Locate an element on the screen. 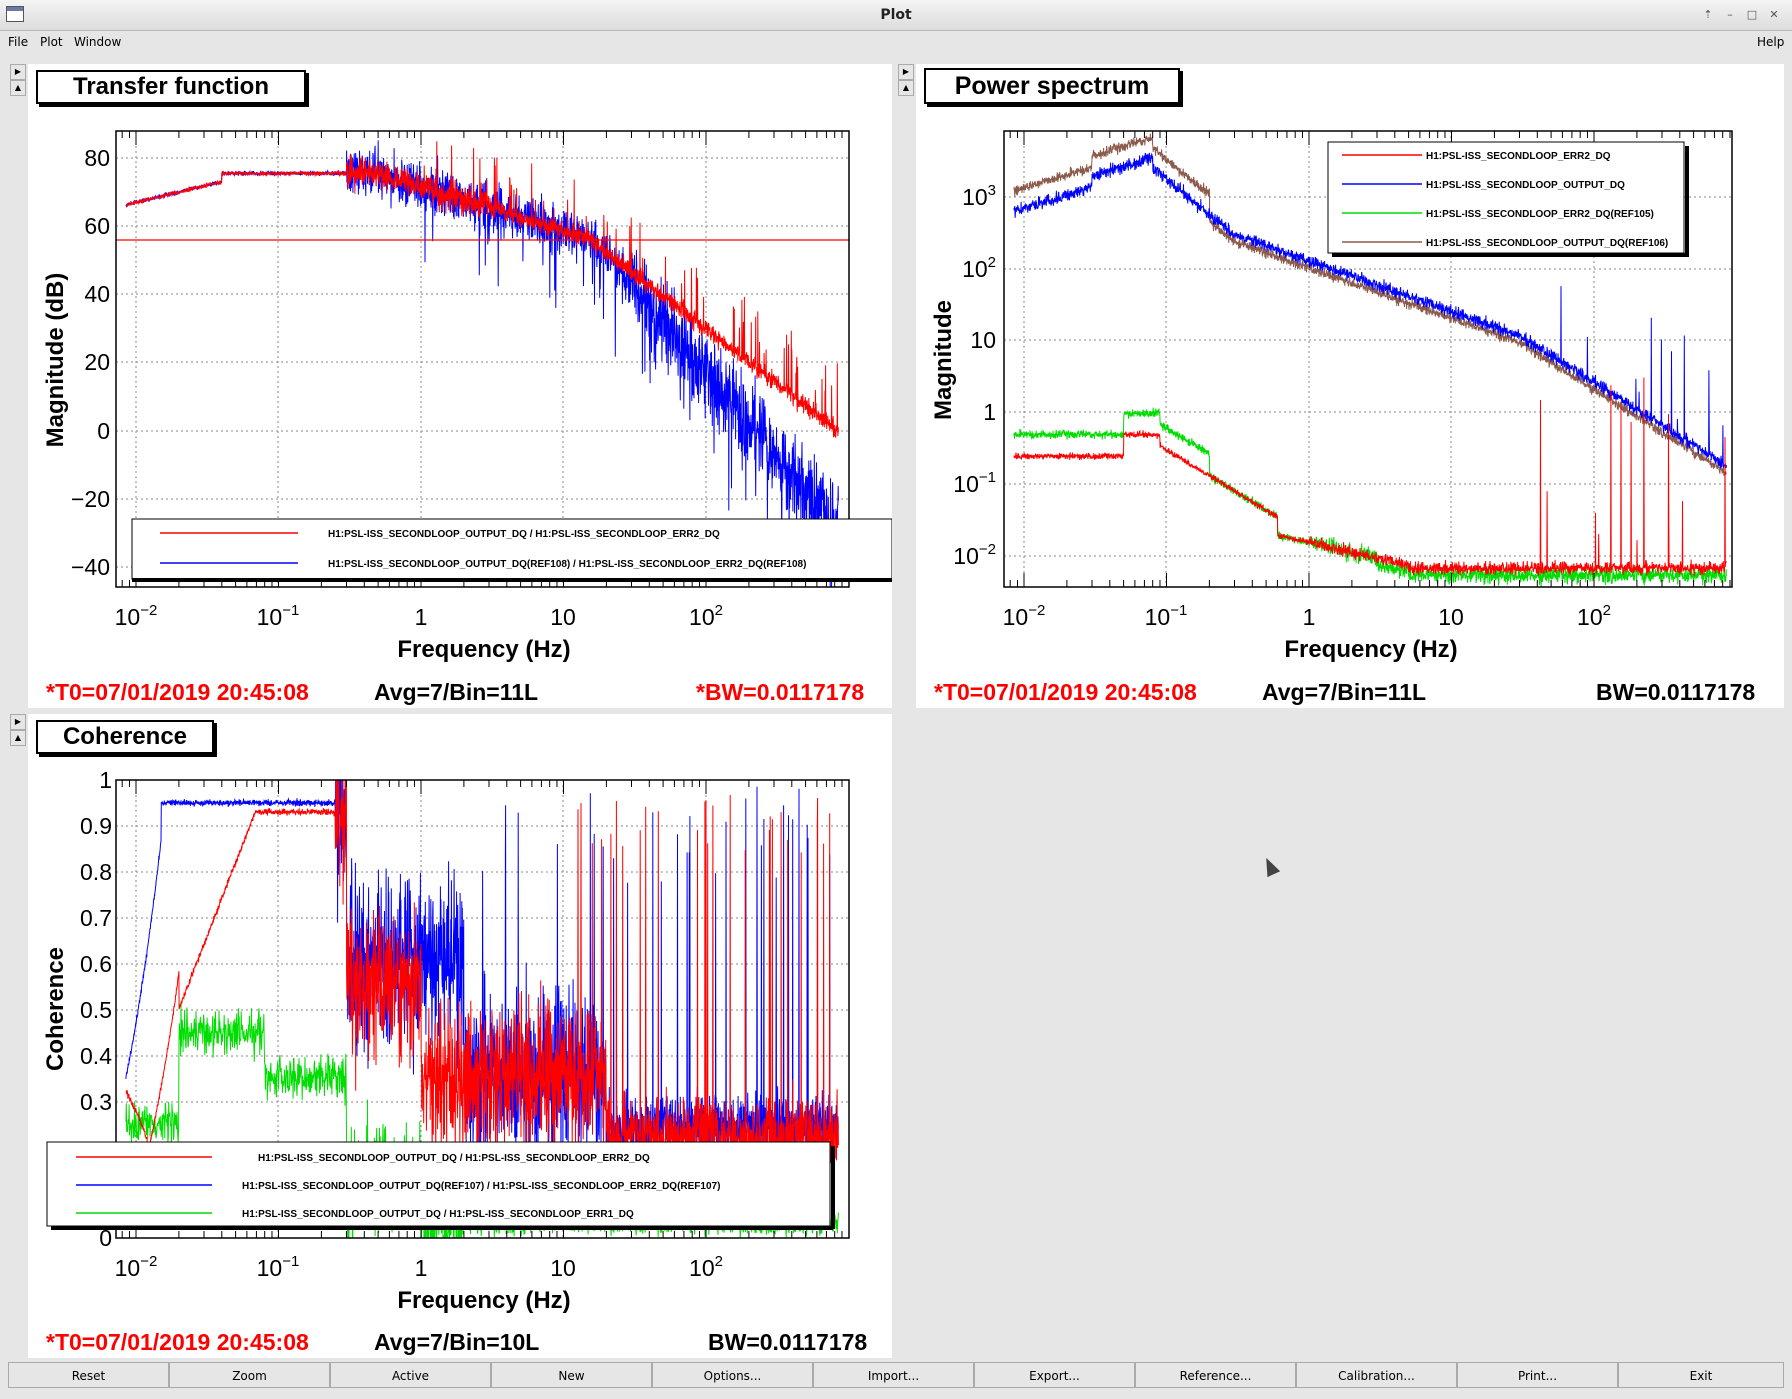 The image size is (1792, 1399). y-tick-labels: 80 60 40 20 0 −20 −40 is located at coordinates (90, 362).